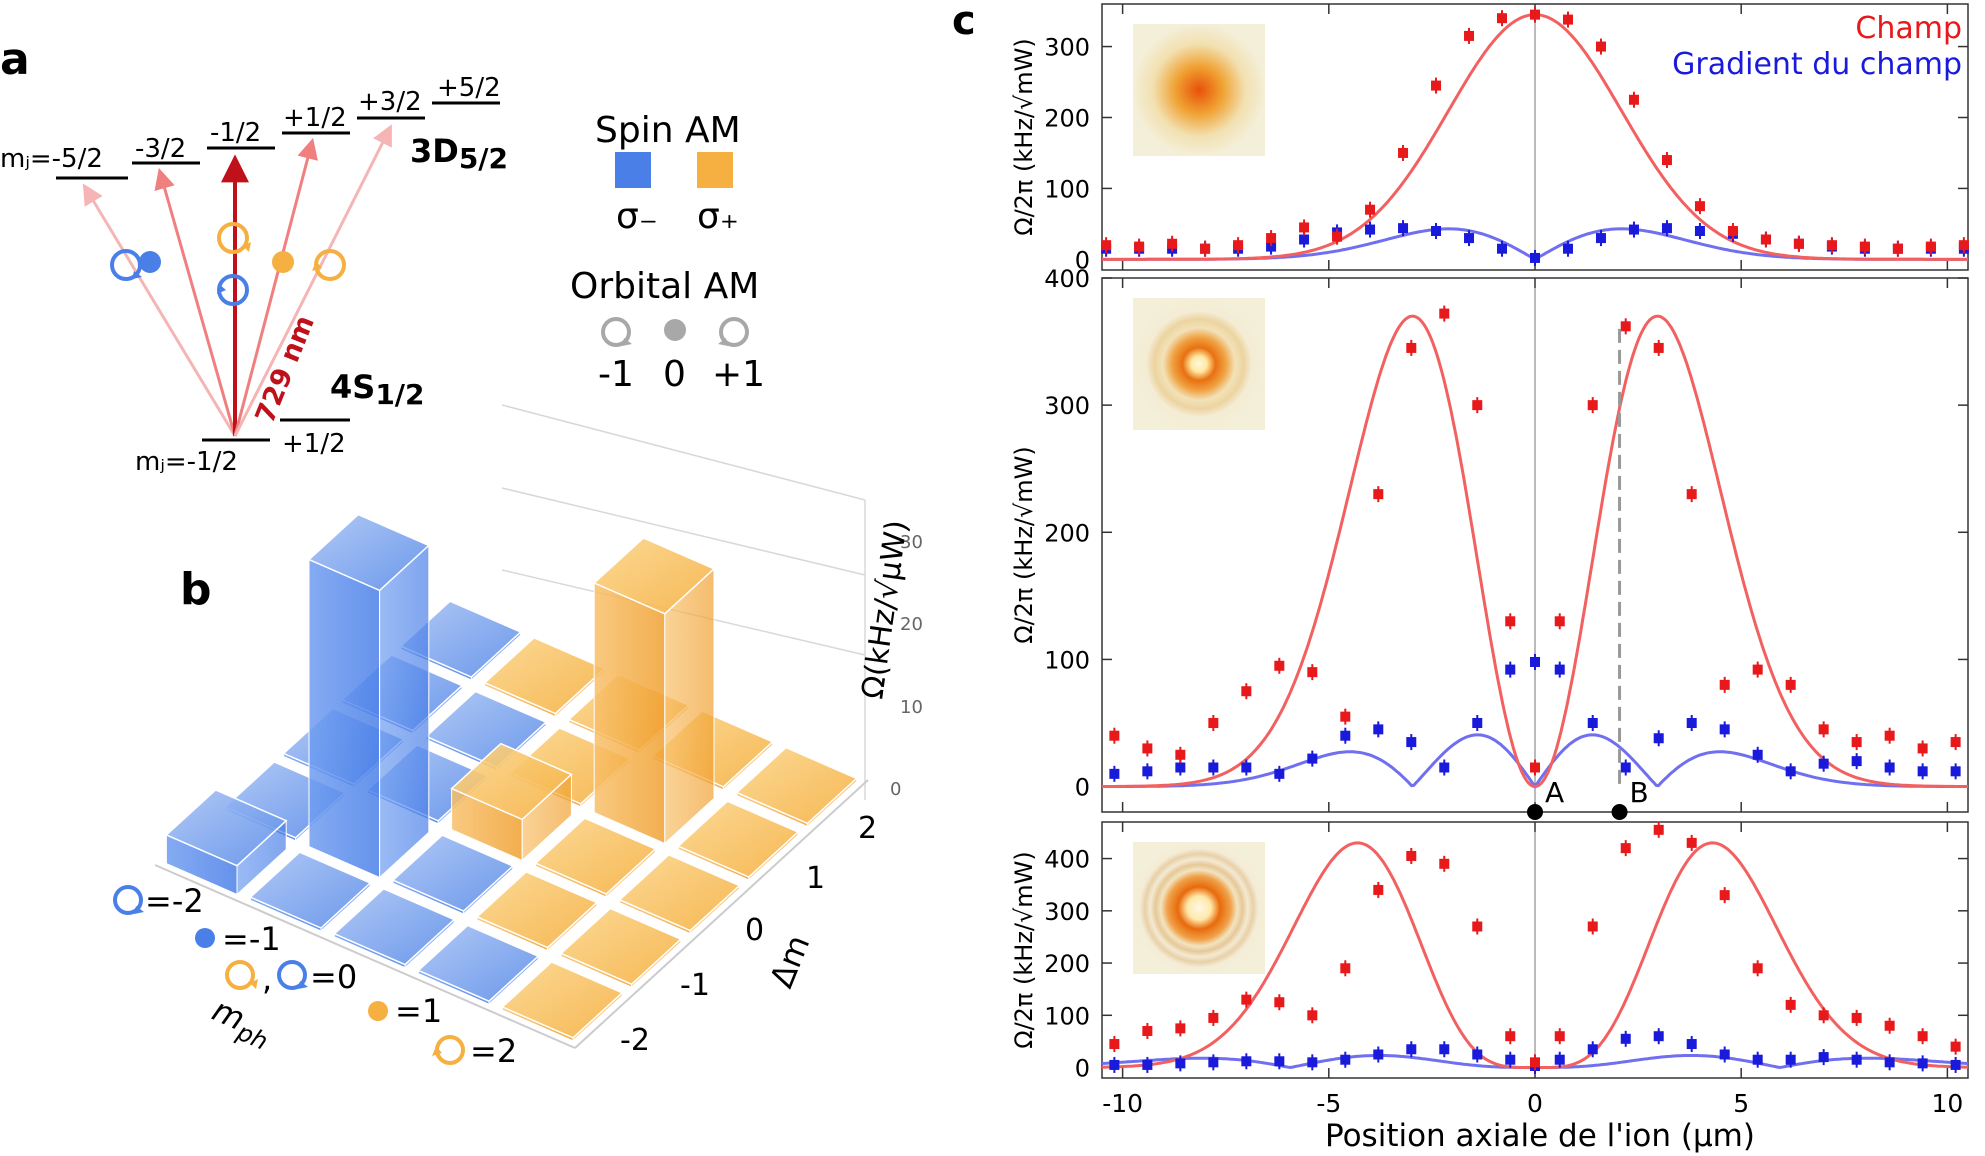 The image size is (1985, 1156). Describe the element at coordinates (1067, 406) in the screenshot. I see `y-tick-label: 300` at that location.